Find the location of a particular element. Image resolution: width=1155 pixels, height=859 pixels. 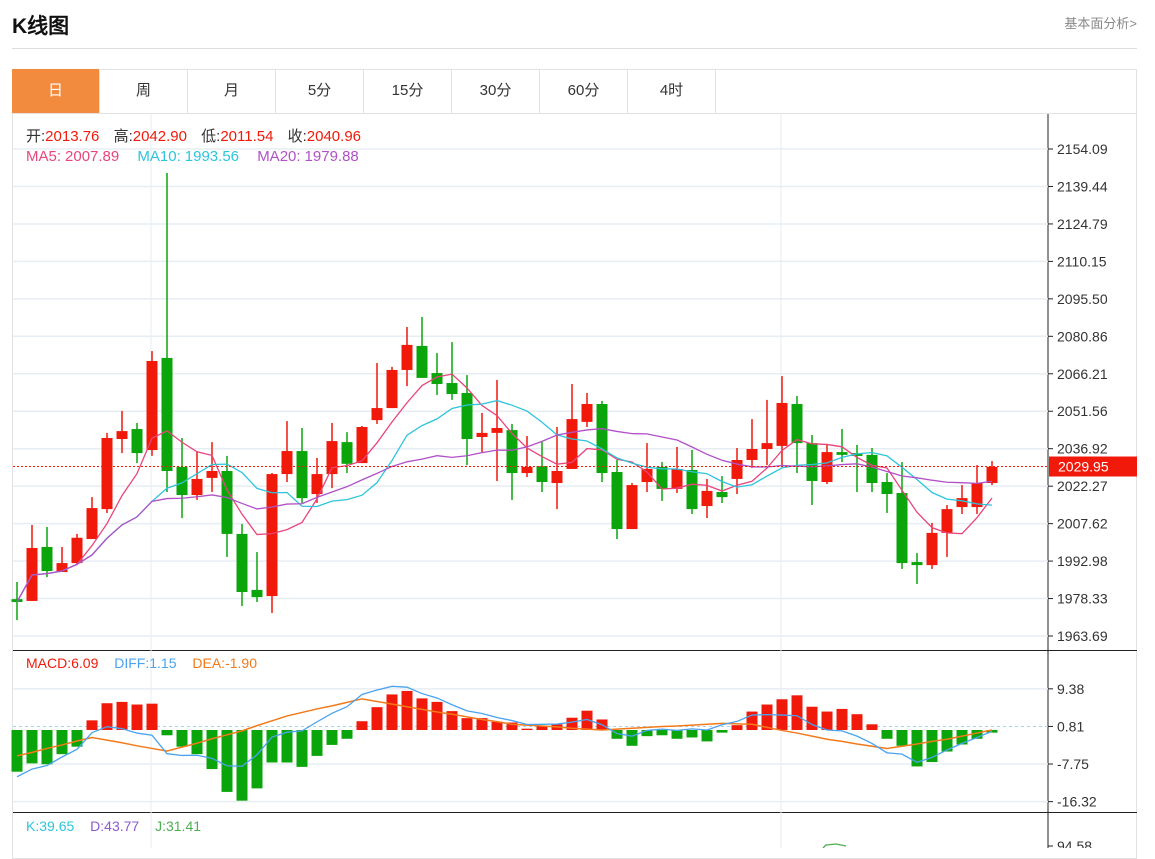

tab-6: 60分 is located at coordinates (584, 91).